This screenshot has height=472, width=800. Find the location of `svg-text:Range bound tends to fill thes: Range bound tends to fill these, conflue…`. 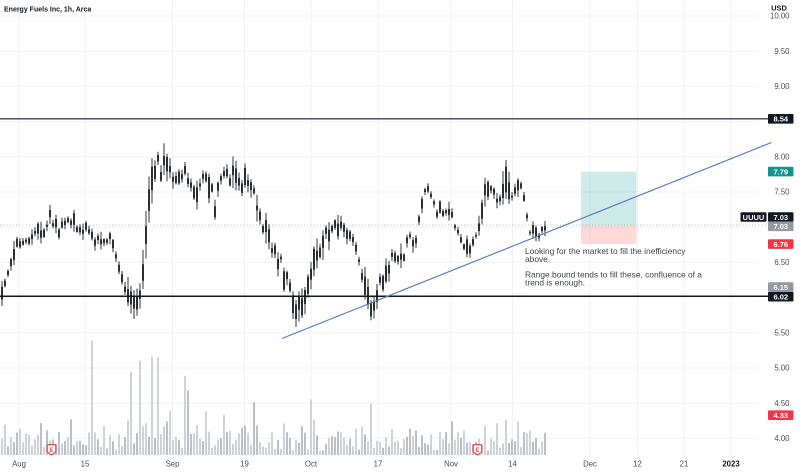

svg-text:Range bound tends to fill thes: Range bound tends to fill these, conflue… is located at coordinates (613, 275).